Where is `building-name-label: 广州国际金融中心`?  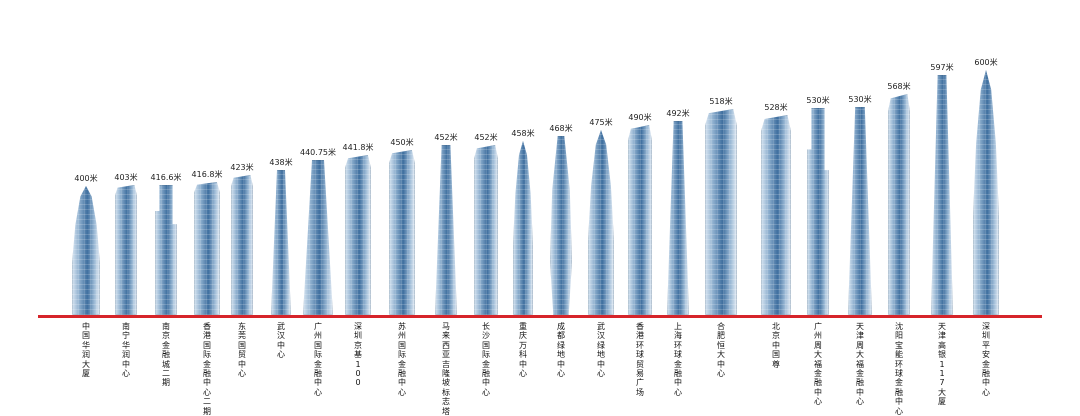 building-name-label: 广州国际金融中心 is located at coordinates (318, 359).